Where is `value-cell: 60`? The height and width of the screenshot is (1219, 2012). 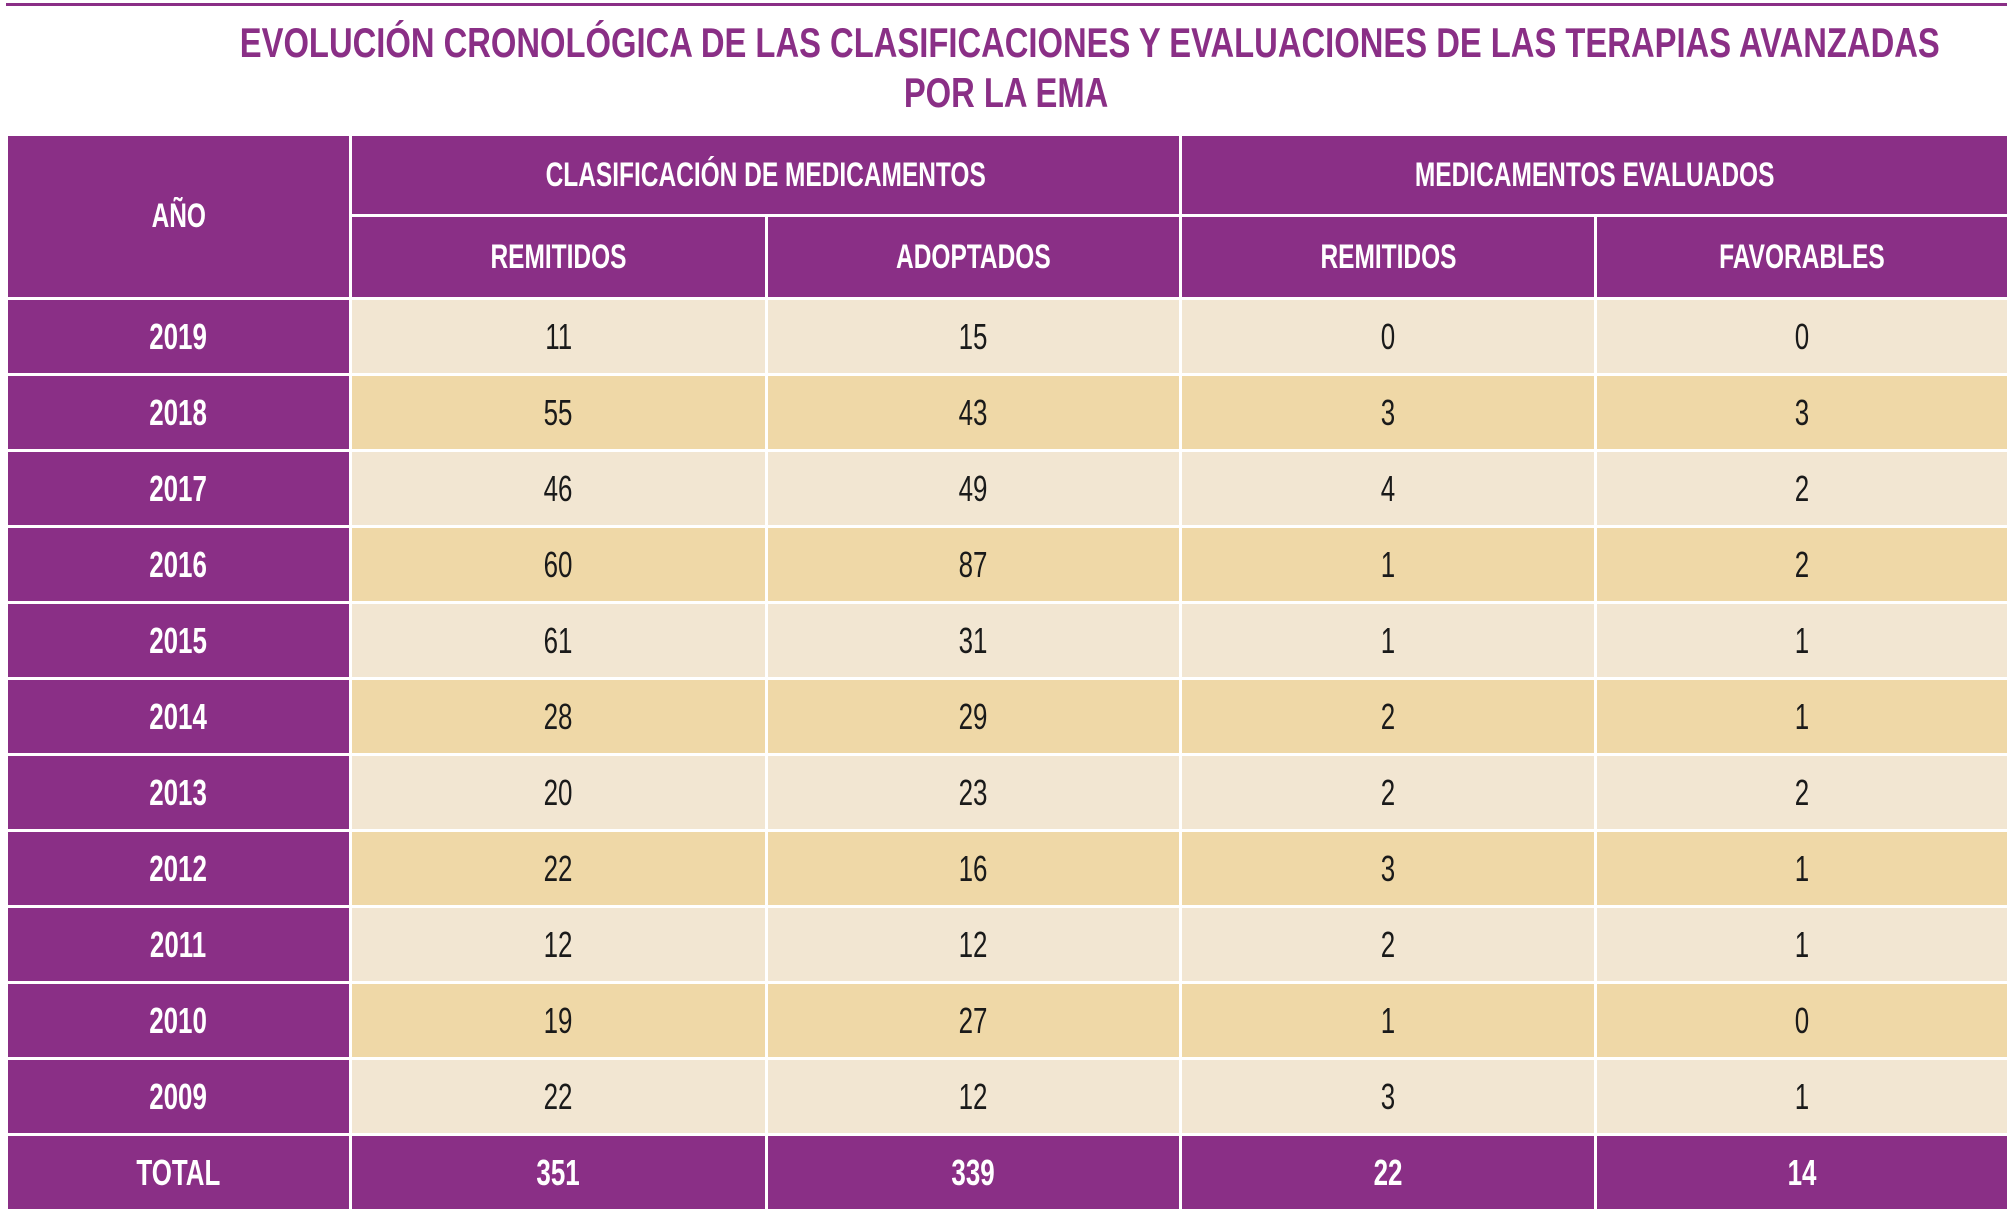
value-cell: 60 is located at coordinates (558, 564).